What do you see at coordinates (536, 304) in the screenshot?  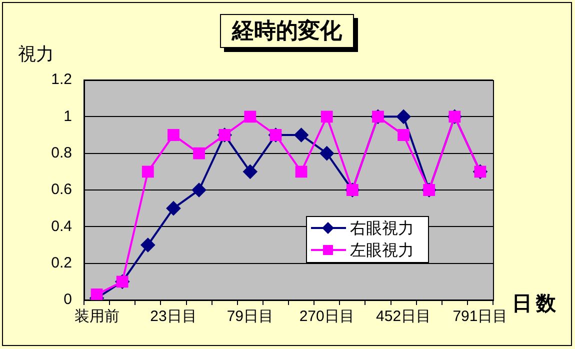 I see `x-axis-title: 日数` at bounding box center [536, 304].